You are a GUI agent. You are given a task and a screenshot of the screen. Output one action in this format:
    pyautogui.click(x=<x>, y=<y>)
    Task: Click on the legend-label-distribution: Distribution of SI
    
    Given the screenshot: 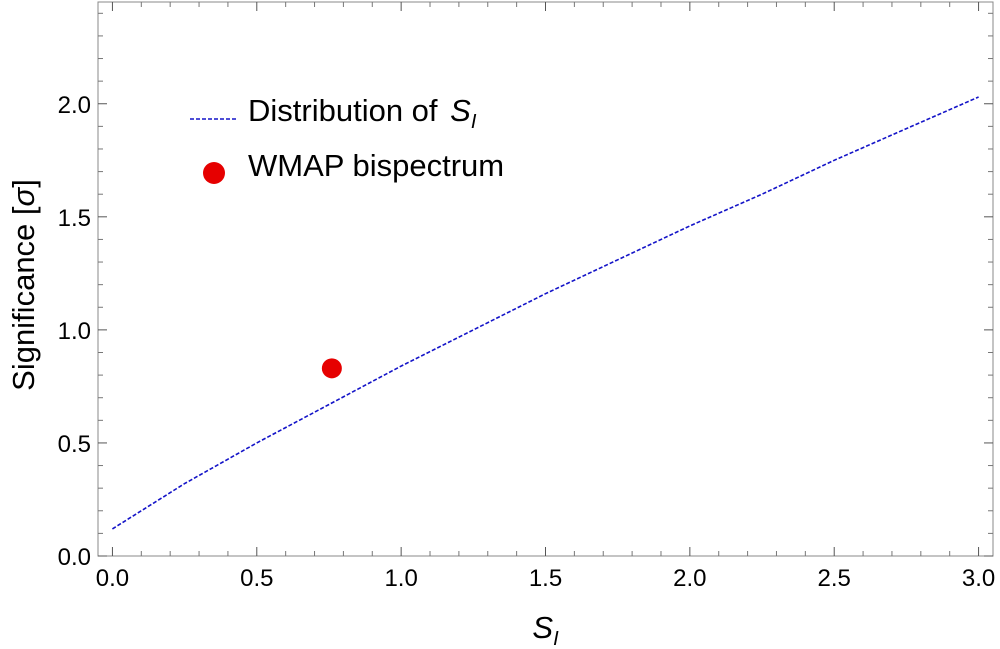 What is the action you would take?
    pyautogui.click(x=362, y=113)
    